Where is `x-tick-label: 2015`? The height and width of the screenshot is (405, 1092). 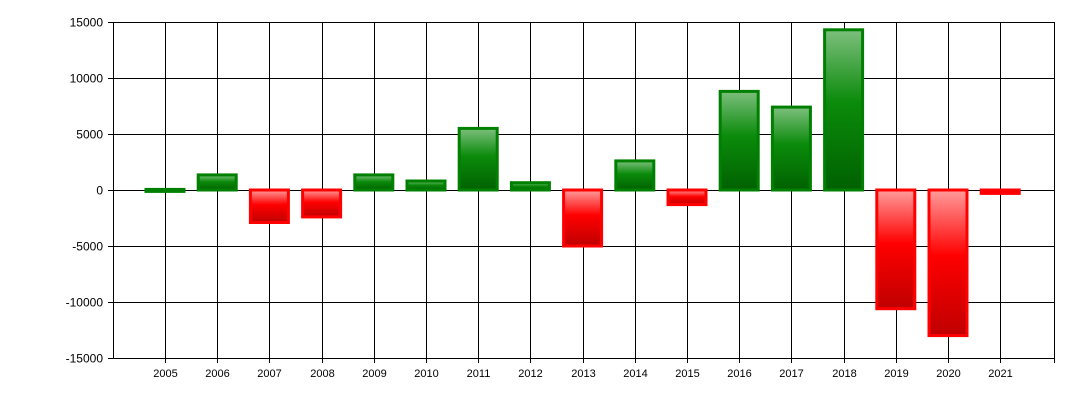 x-tick-label: 2015 is located at coordinates (687, 374).